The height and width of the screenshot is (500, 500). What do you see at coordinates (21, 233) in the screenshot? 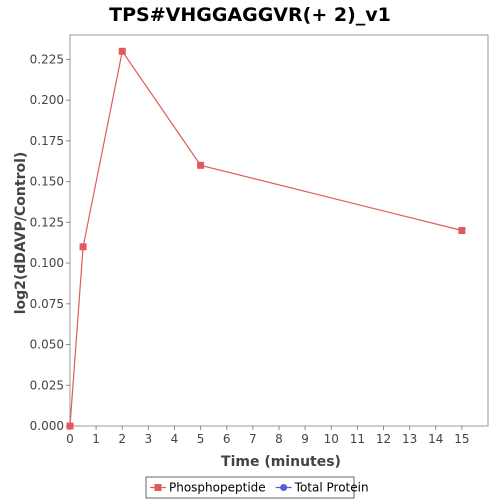
I see `y-axis-label: log2(dDAVP/Control)` at bounding box center [21, 233].